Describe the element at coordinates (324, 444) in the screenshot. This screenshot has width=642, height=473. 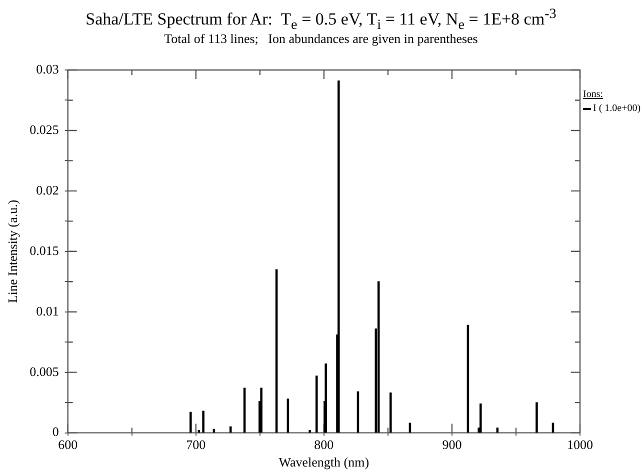
I see `x-tick-label: 800` at that location.